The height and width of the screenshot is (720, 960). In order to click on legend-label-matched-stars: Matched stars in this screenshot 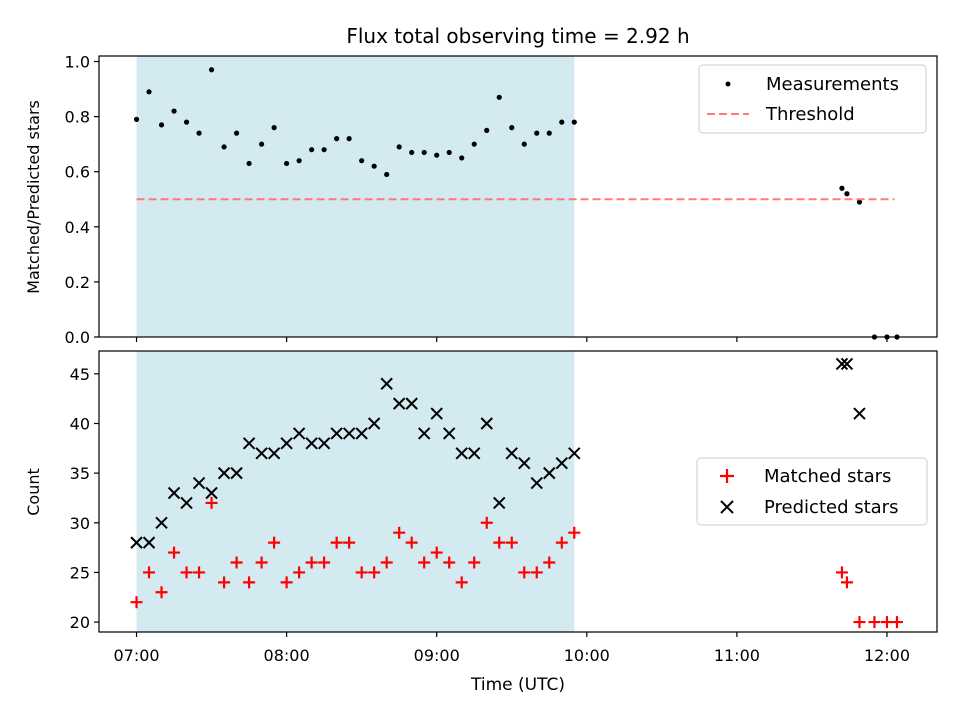, I will do `click(827, 476)`.